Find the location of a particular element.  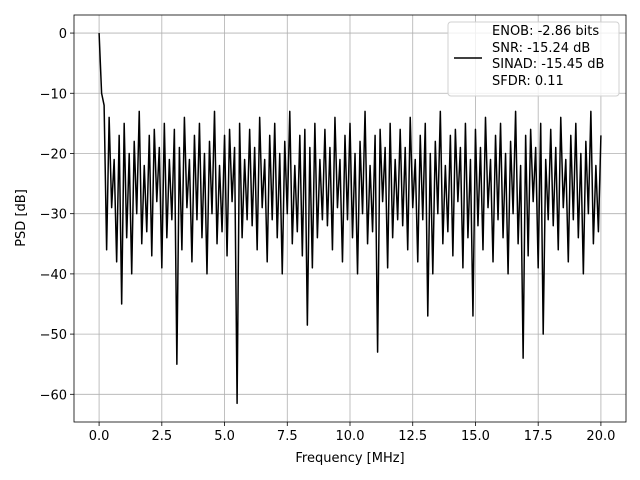

x-tick-label: 10.0 is located at coordinates (350, 436).